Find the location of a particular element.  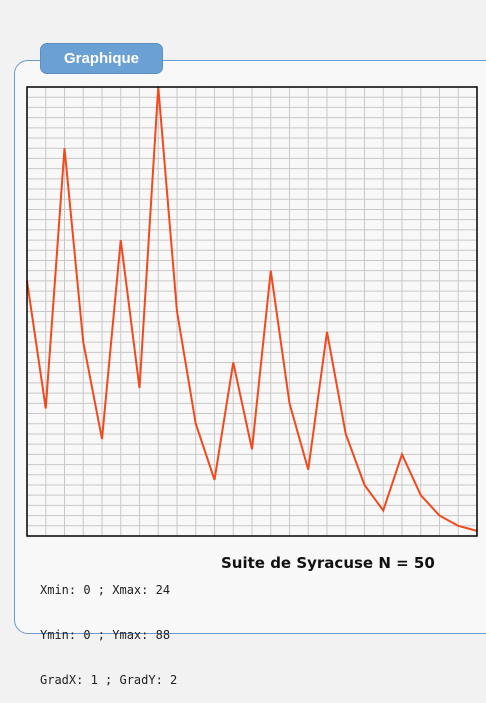

chart-title: Suite de Syracuse N = 50 is located at coordinates (328, 563).